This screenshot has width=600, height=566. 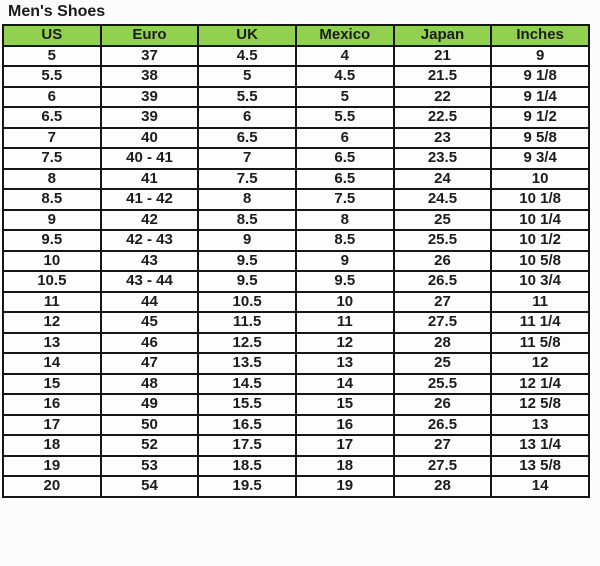 What do you see at coordinates (149, 383) in the screenshot?
I see `cell: 48` at bounding box center [149, 383].